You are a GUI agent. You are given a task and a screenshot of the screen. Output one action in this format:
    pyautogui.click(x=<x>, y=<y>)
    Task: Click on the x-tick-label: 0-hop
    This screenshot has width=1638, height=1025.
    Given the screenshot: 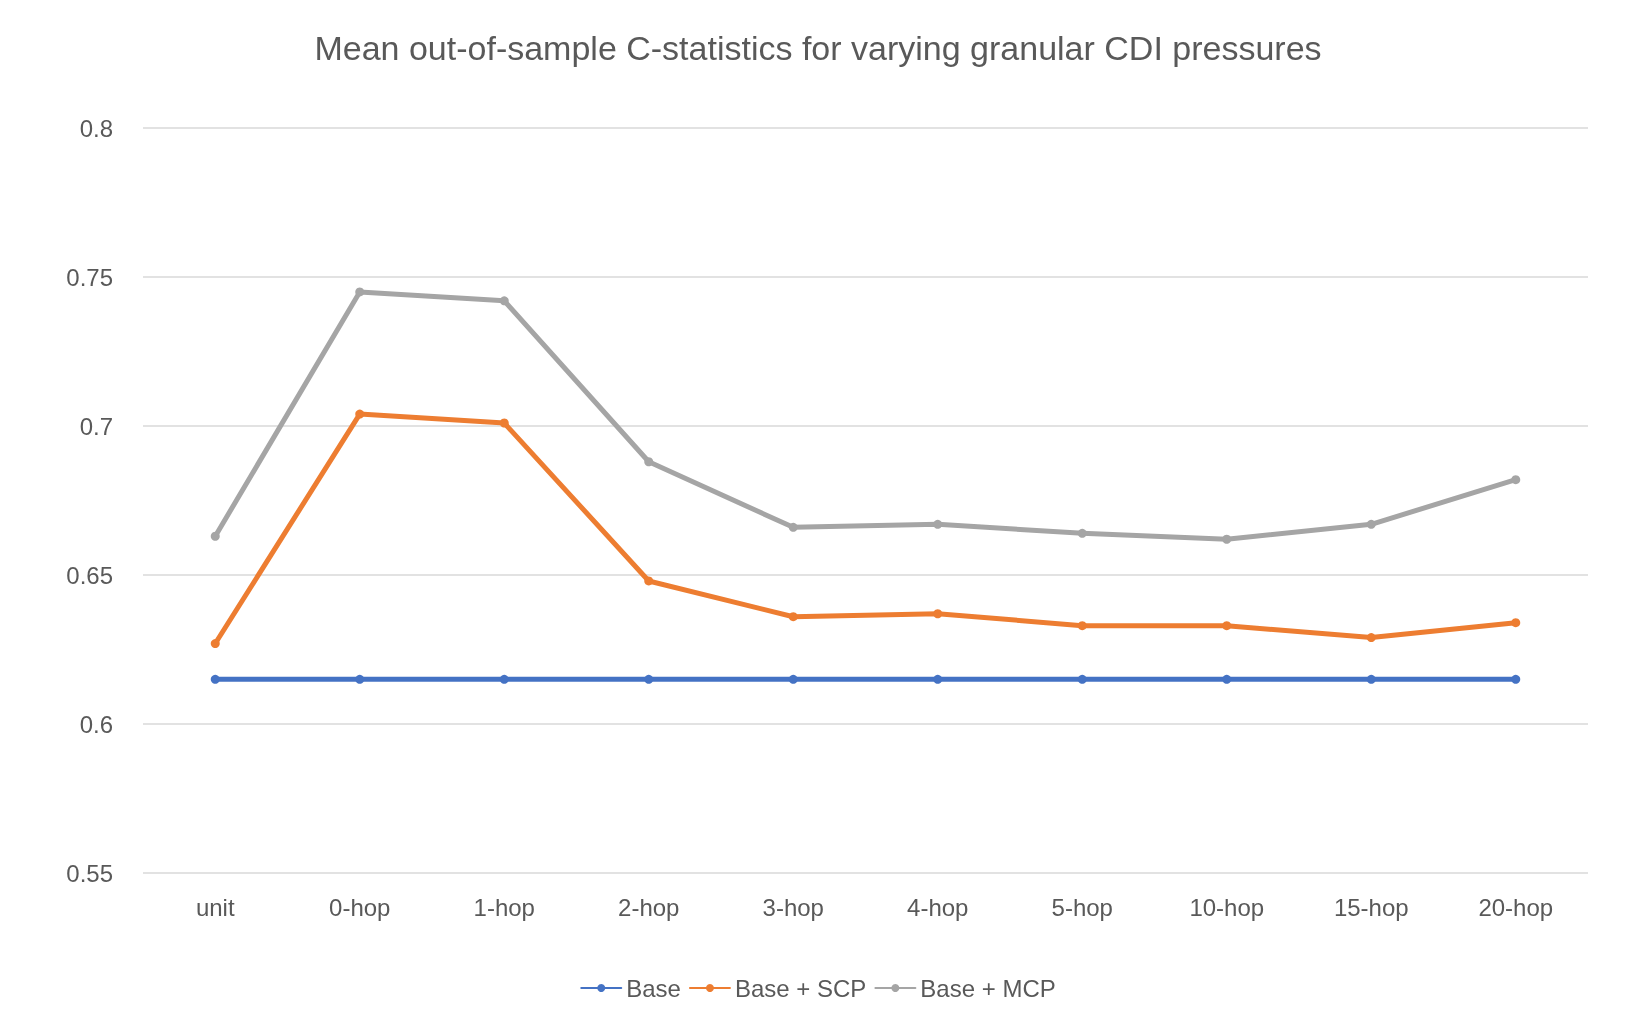 What is the action you would take?
    pyautogui.click(x=360, y=907)
    